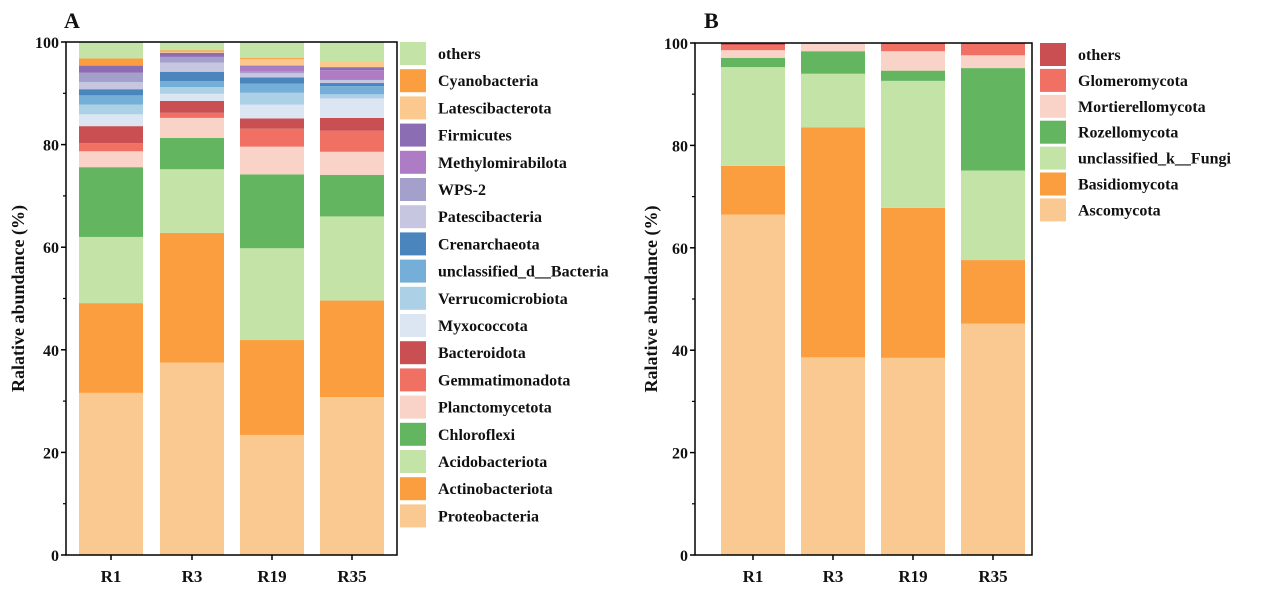 This screenshot has width=1267, height=609. I want to click on legend-label: Patescibacteria, so click(490, 217).